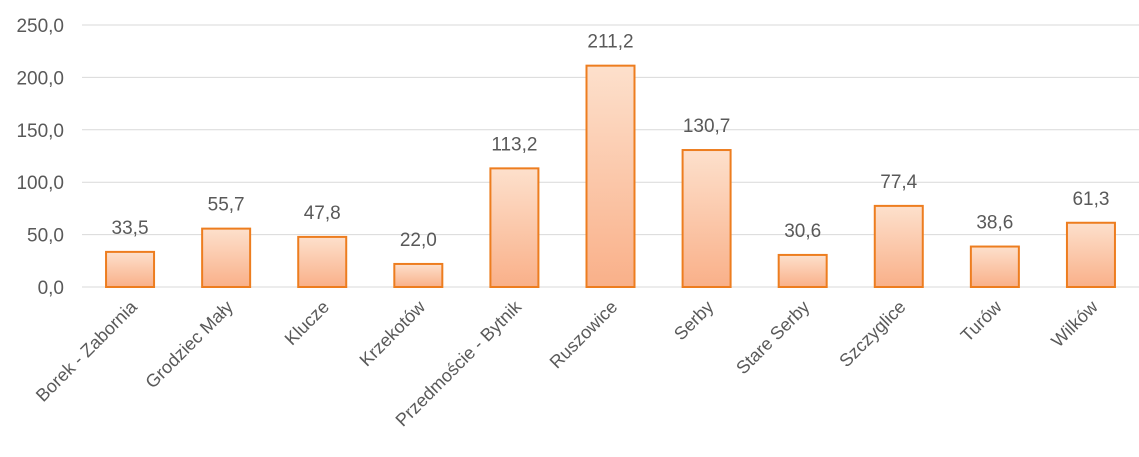 This screenshot has width=1139, height=457. Describe the element at coordinates (693, 320) in the screenshot. I see `category-label: Serby` at that location.